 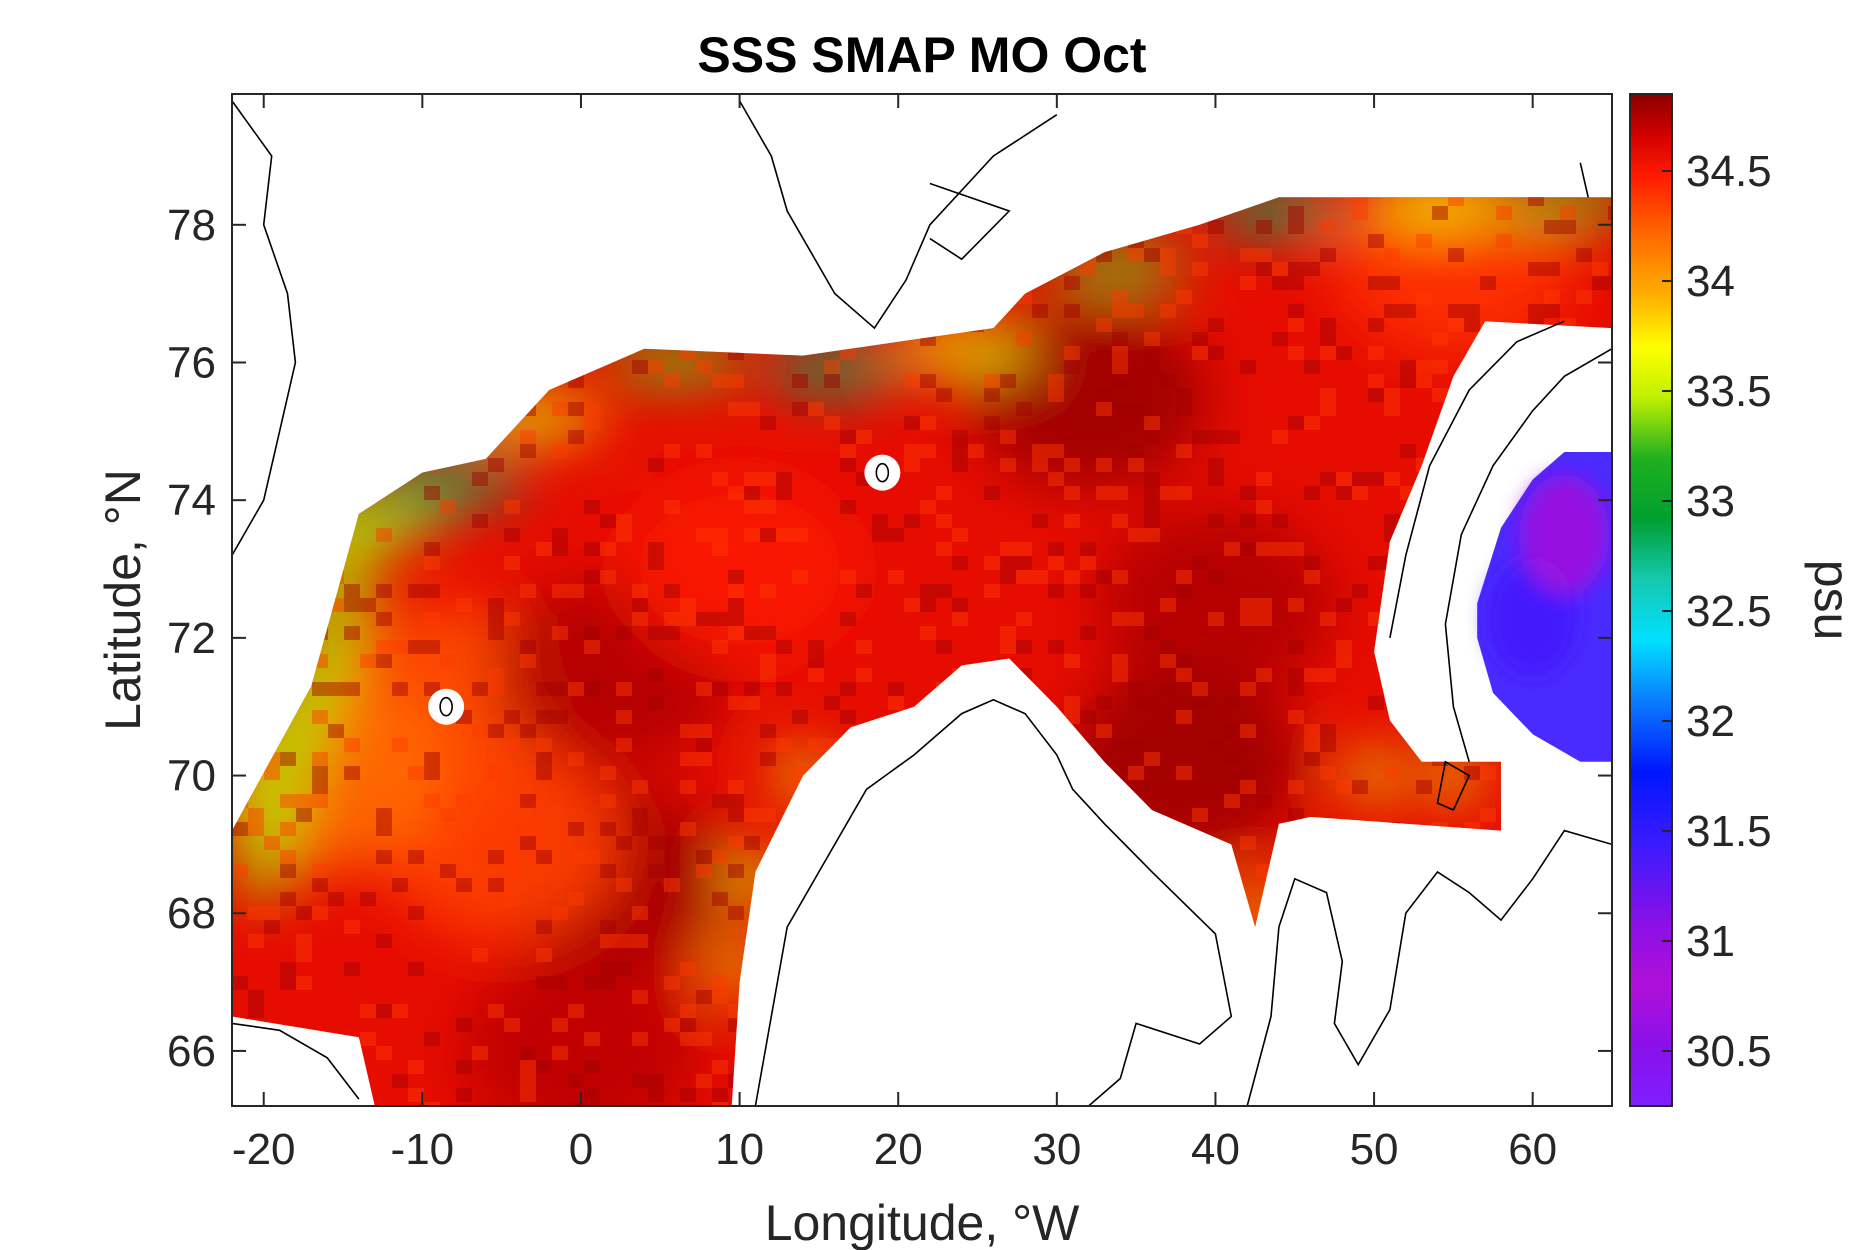 I want to click on salinity-anomaly, so click(x=580, y=1030).